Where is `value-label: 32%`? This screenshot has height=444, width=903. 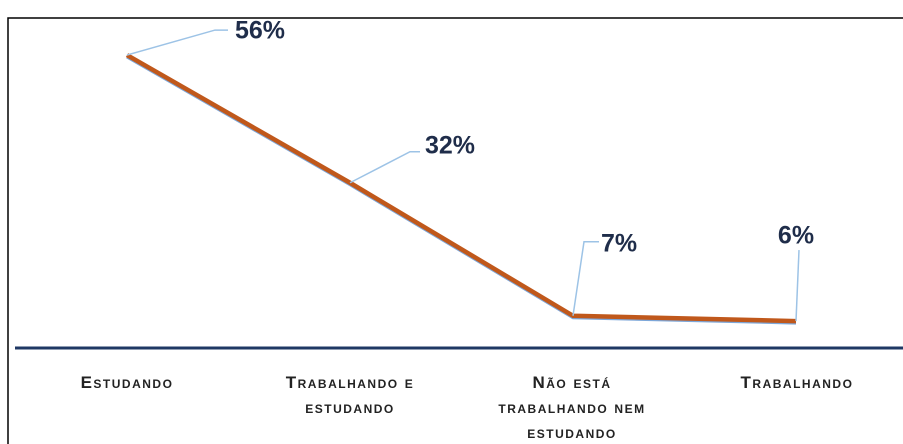
value-label: 32% is located at coordinates (450, 145).